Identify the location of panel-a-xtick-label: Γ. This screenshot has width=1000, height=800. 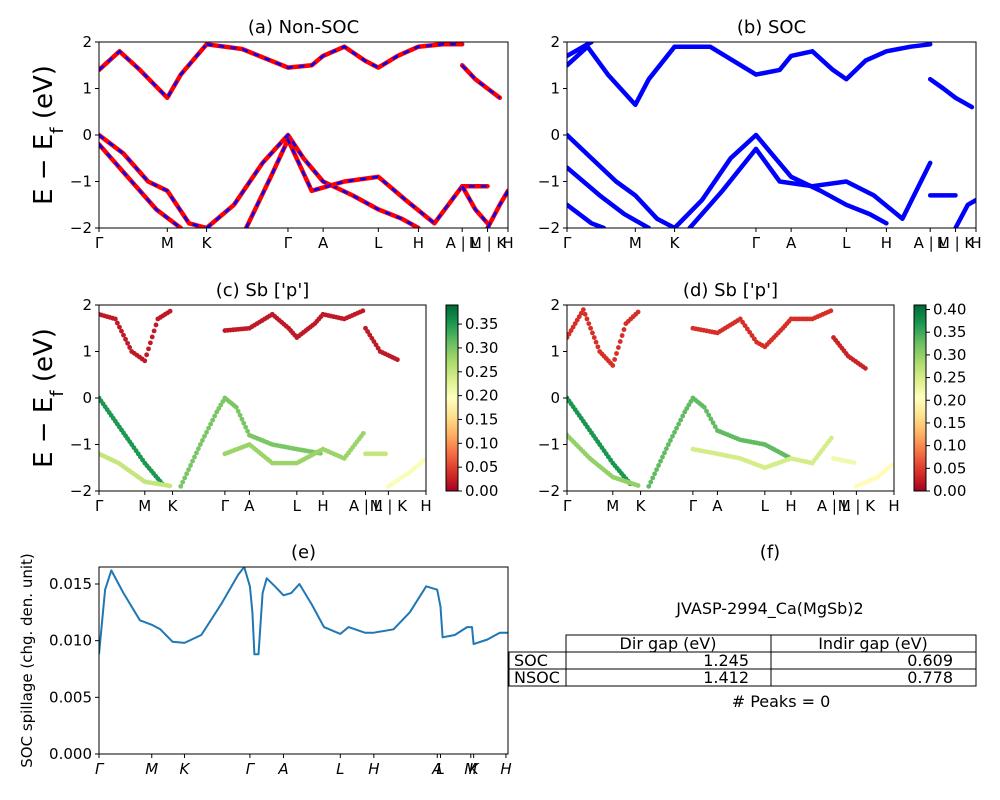
(288, 243).